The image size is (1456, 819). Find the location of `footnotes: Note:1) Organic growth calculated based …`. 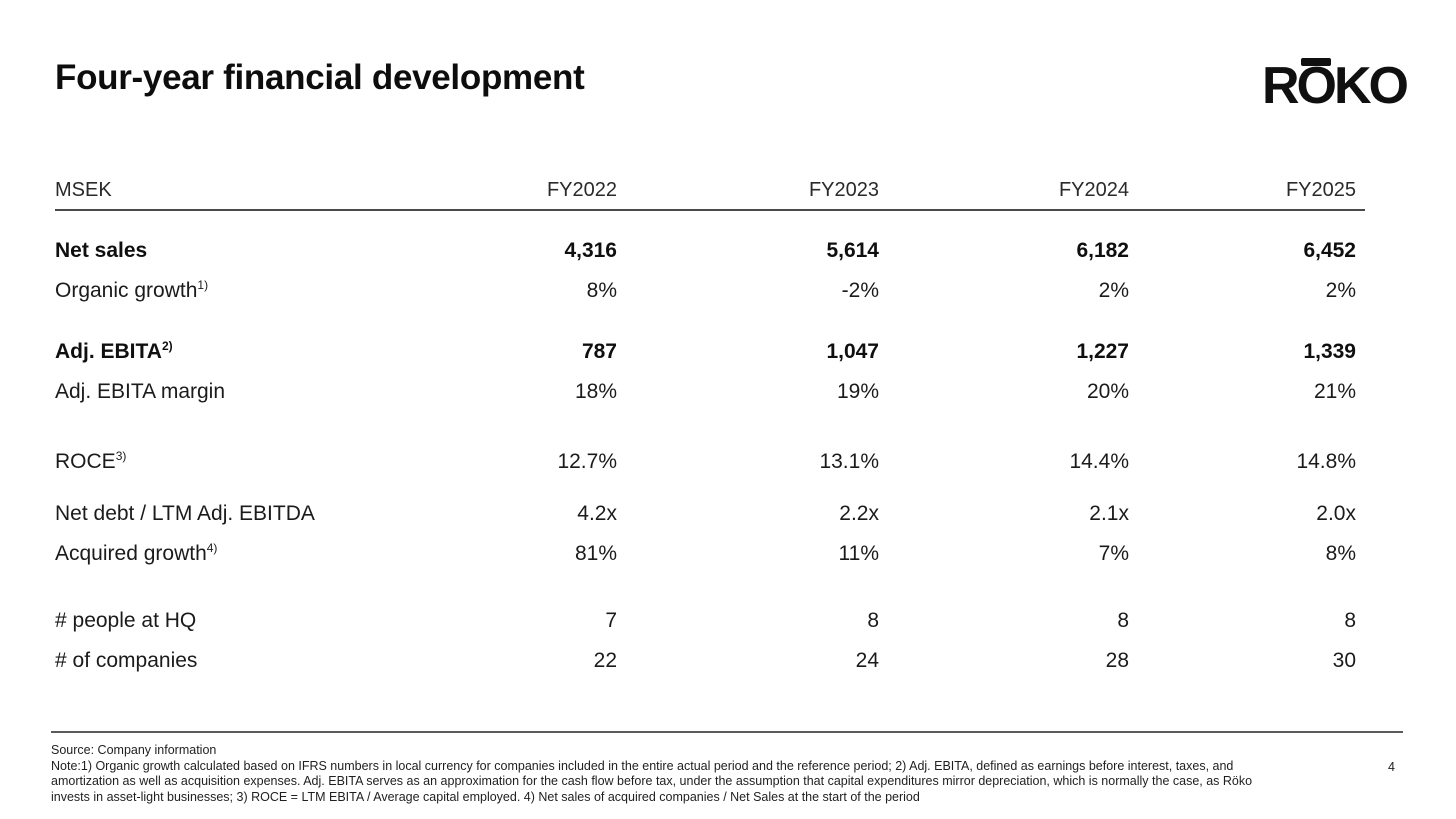

footnotes: Note:1) Organic growth calculated based … is located at coordinates (727, 782).